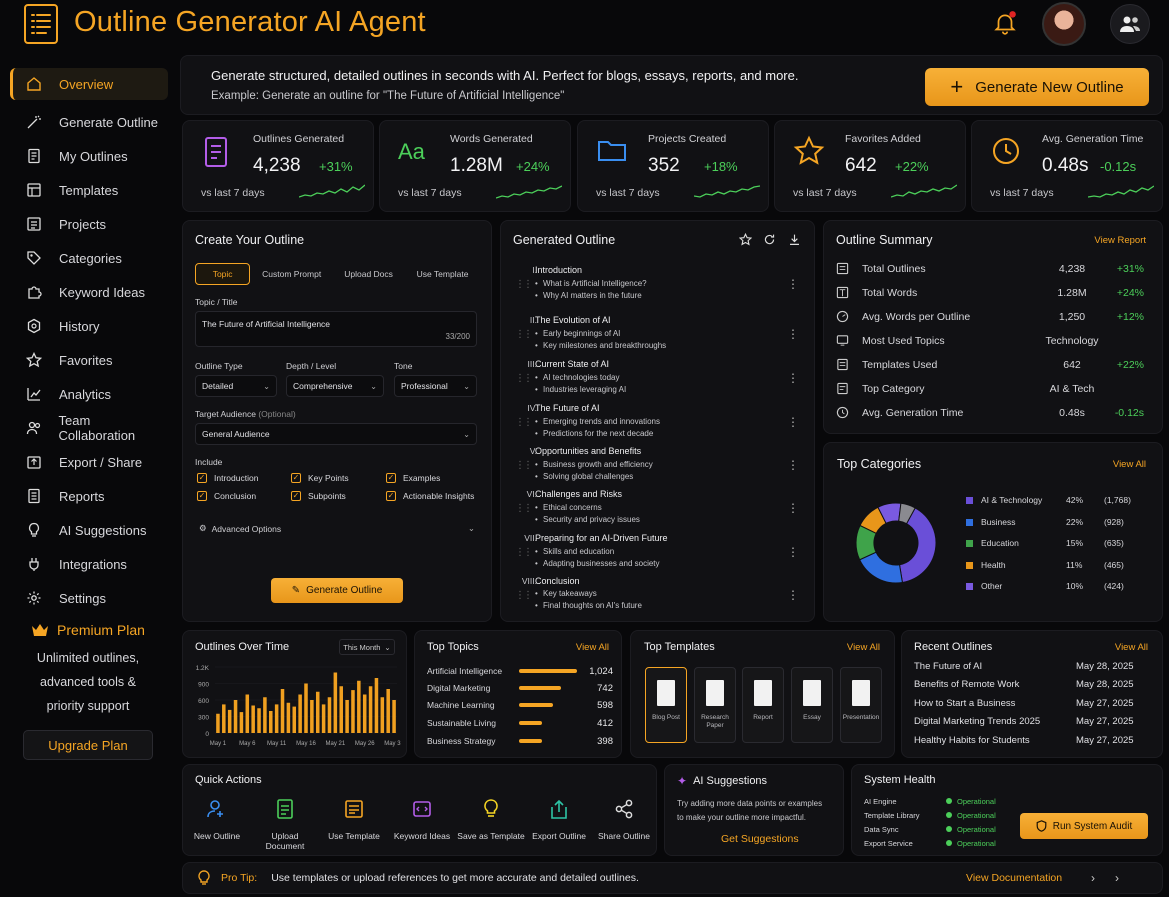 The width and height of the screenshot is (1169, 897). I want to click on get-suggestions-link: Get Suggestions, so click(760, 839).